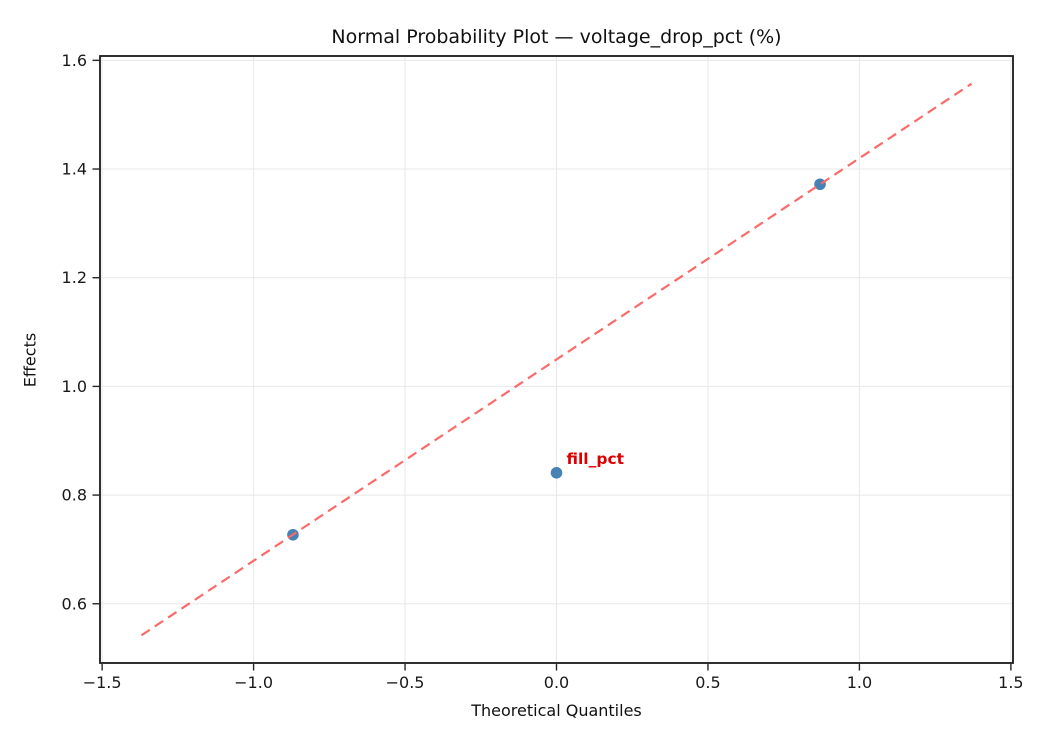 The height and width of the screenshot is (750, 1050). I want to click on data-point, so click(556, 473).